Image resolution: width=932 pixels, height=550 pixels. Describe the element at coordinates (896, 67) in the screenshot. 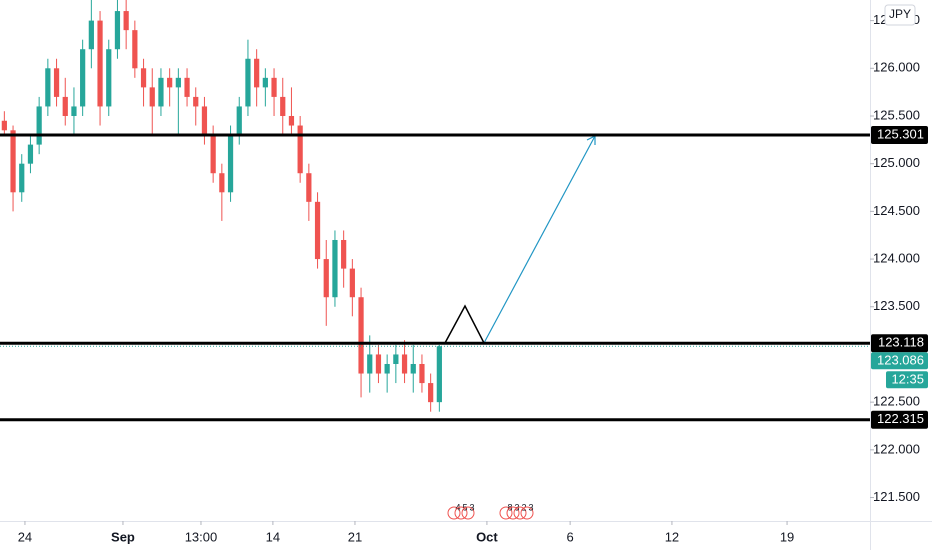

I see `y-tick-label: 126.000` at that location.